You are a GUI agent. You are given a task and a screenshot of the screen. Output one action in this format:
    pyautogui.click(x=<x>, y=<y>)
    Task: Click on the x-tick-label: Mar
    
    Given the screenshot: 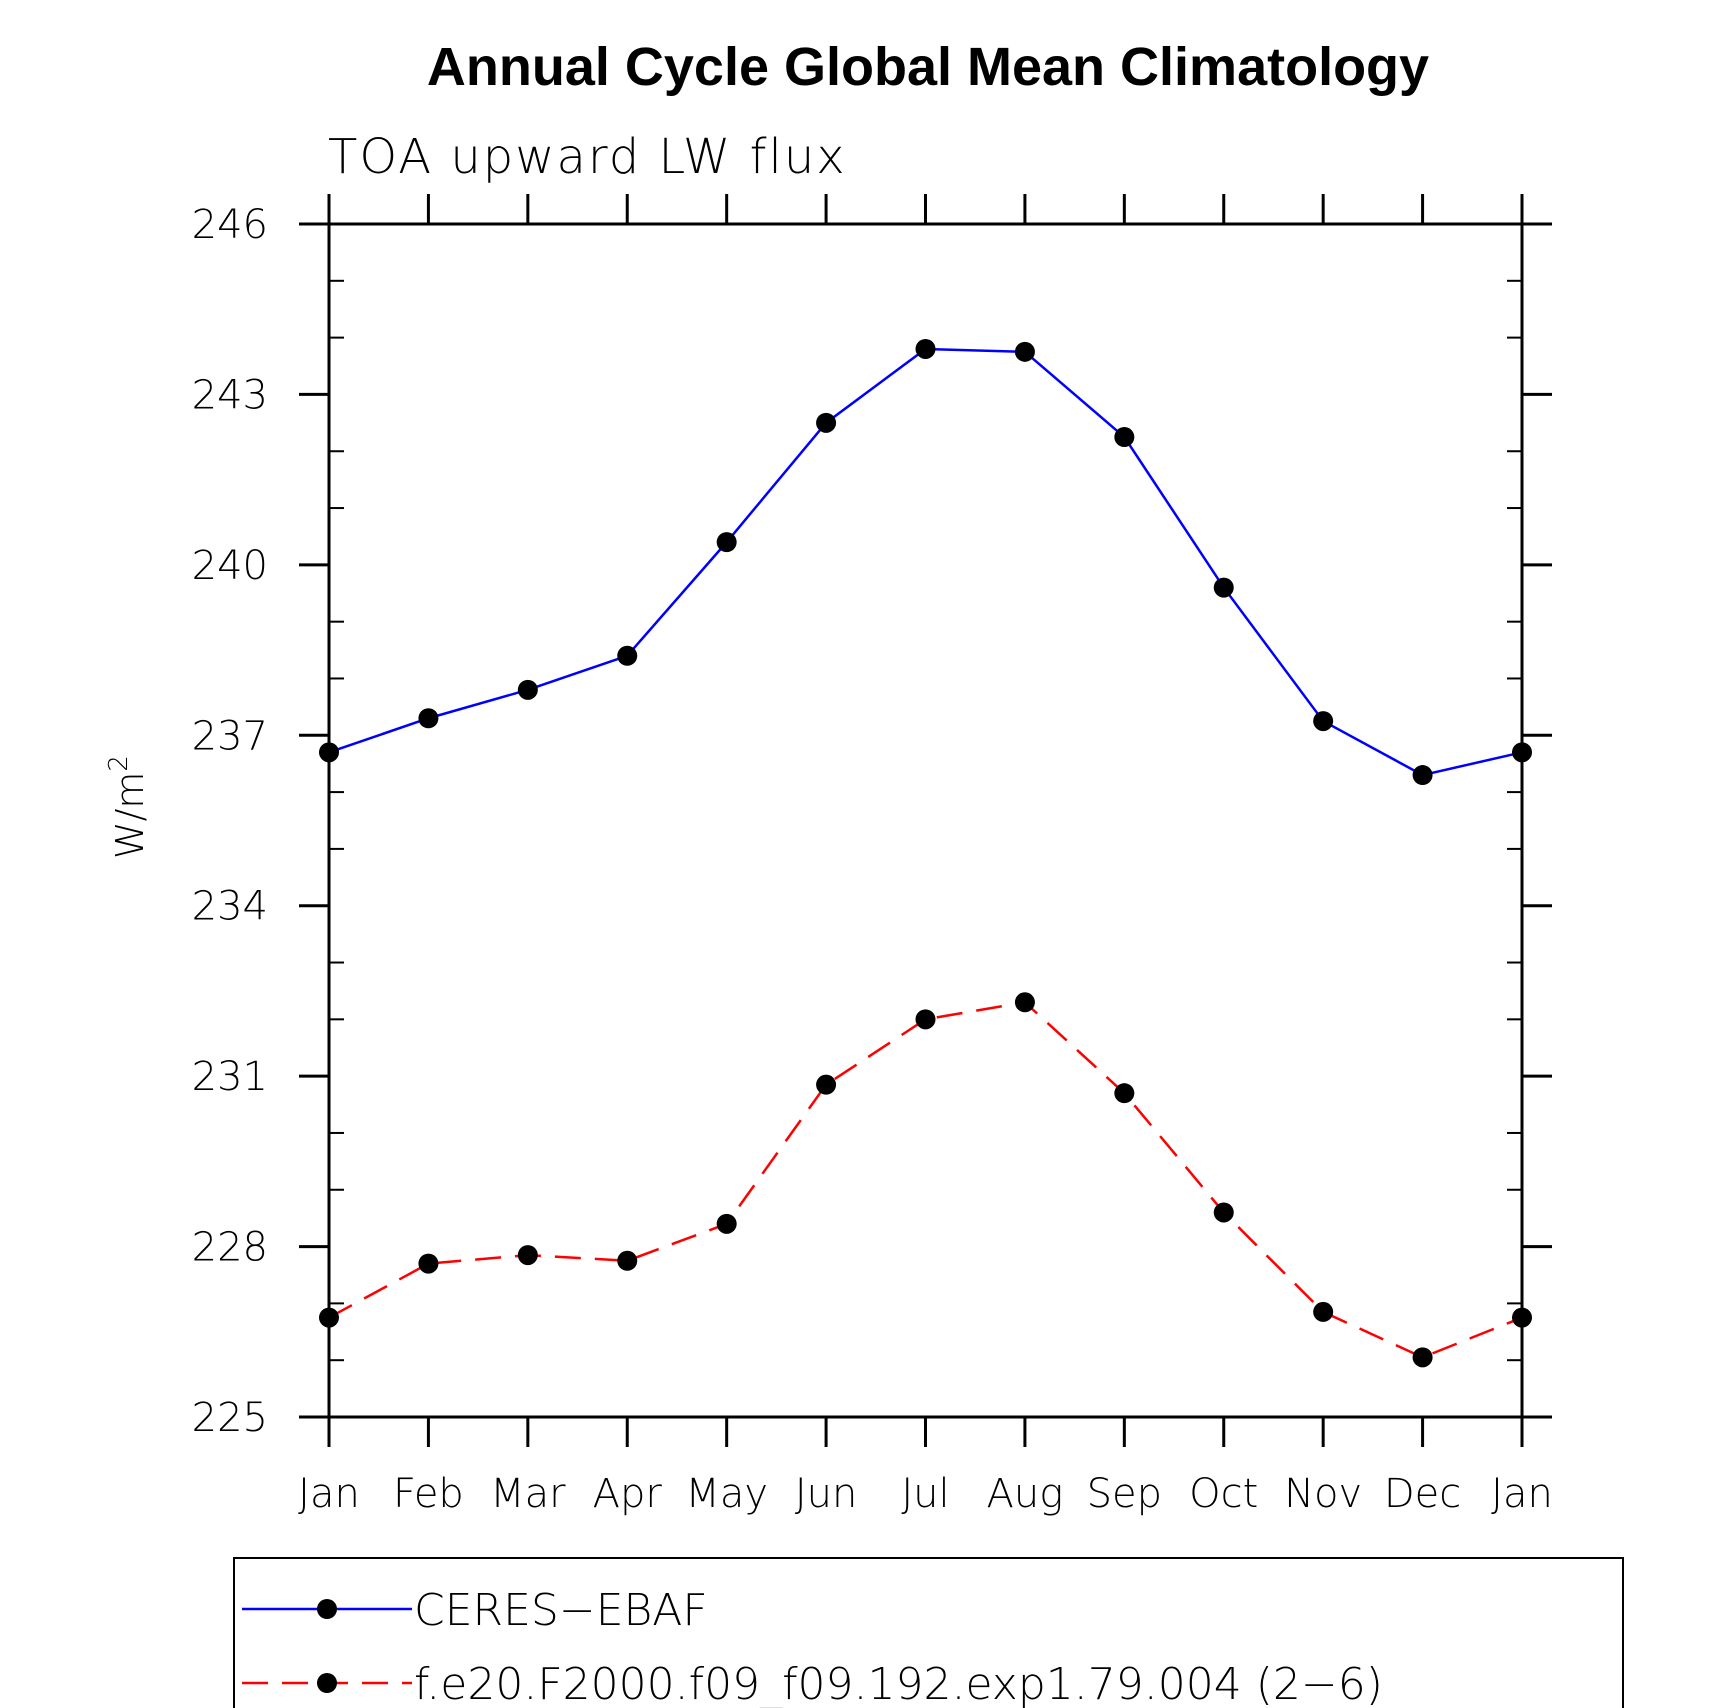 What is the action you would take?
    pyautogui.click(x=528, y=1494)
    